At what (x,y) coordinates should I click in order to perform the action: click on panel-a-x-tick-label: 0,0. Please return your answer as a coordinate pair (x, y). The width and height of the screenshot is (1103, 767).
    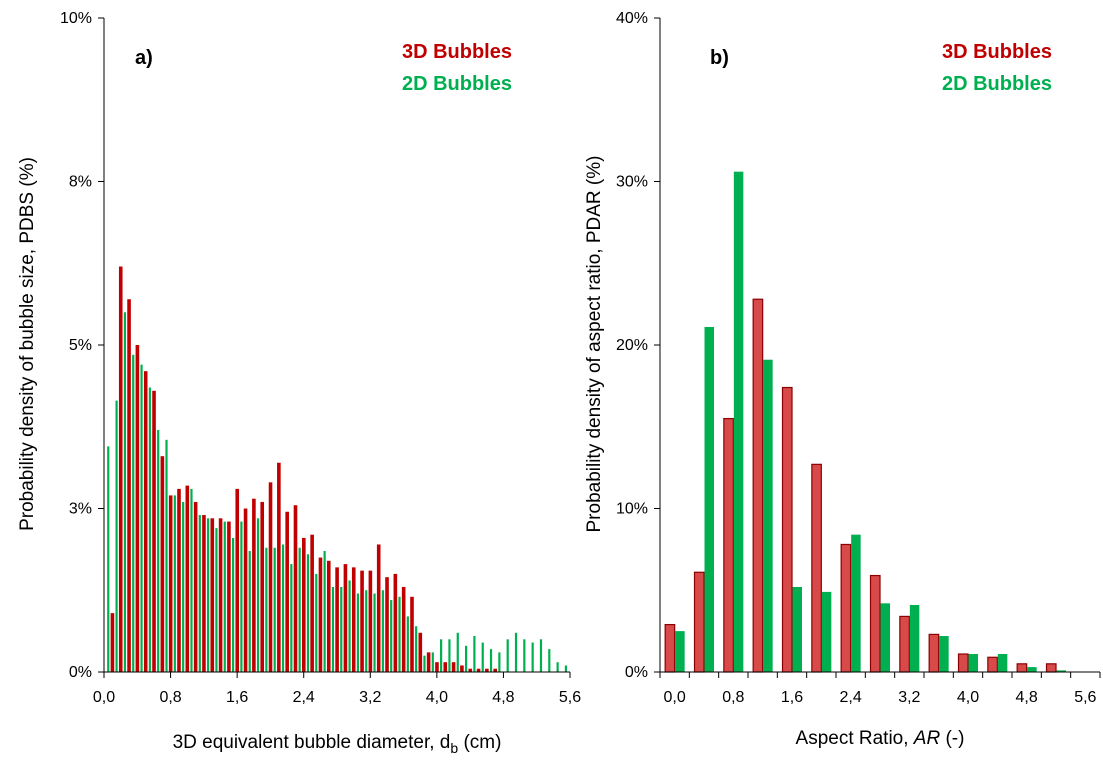
    Looking at the image, I should click on (104, 697).